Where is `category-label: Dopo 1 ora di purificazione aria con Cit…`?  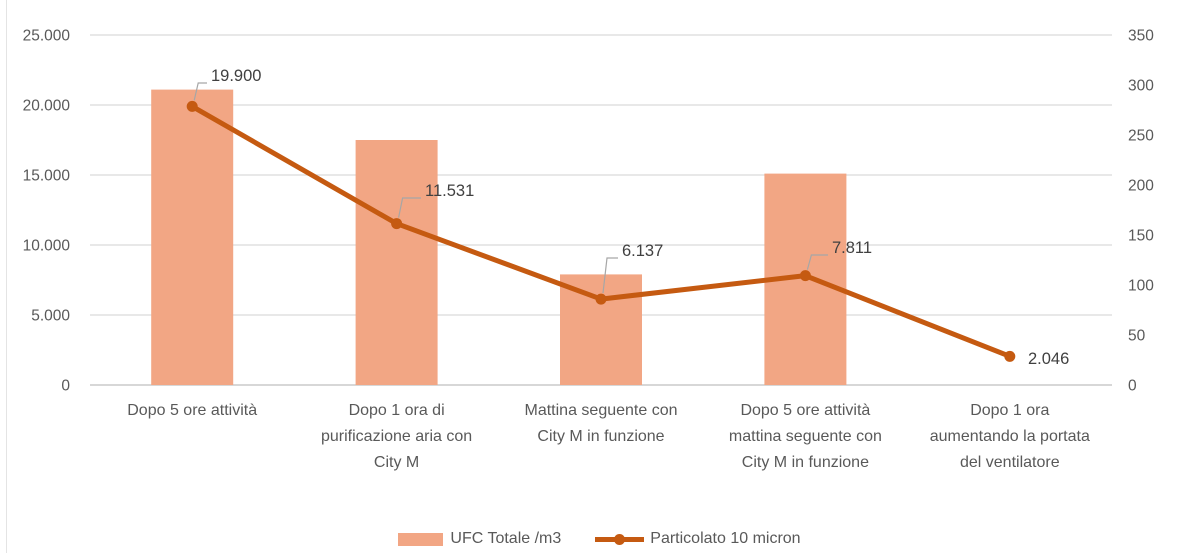 category-label: Dopo 1 ora di purificazione aria con Cit… is located at coordinates (396, 436).